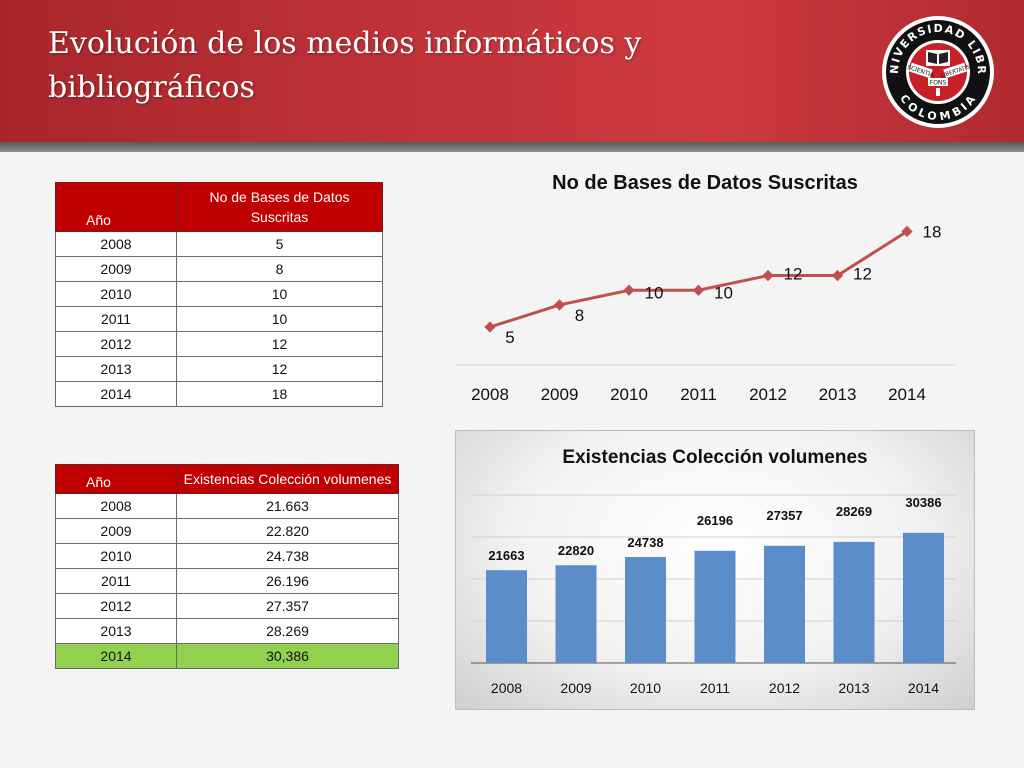 The height and width of the screenshot is (768, 1024). Describe the element at coordinates (287, 581) in the screenshot. I see `value-cell: 26.196` at that location.